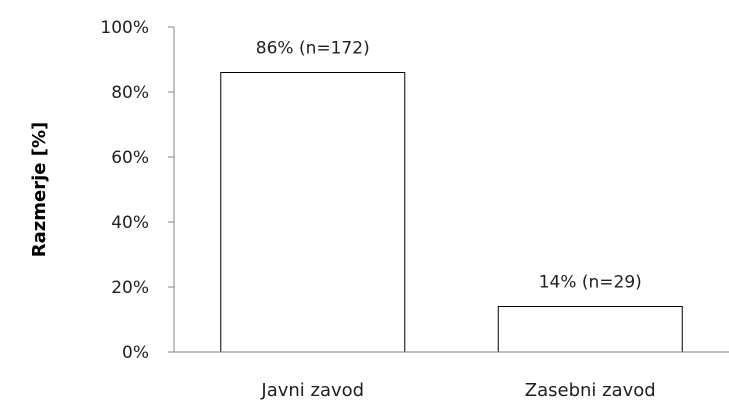  What do you see at coordinates (590, 283) in the screenshot?
I see `bar-data-label: 14% (n=29)` at bounding box center [590, 283].